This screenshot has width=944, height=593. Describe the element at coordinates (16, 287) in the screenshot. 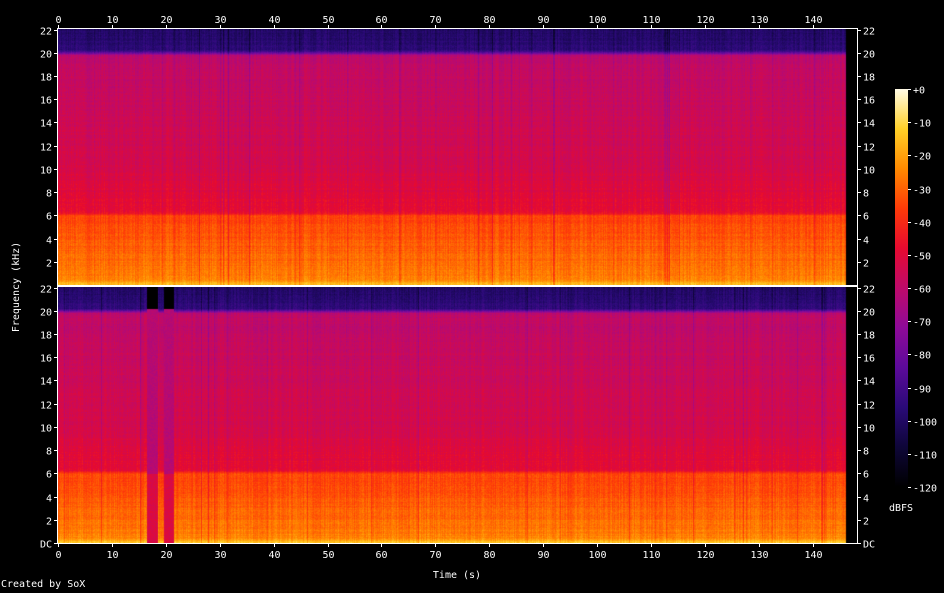

I see `y-axis-label: Frequency (kHz)` at that location.